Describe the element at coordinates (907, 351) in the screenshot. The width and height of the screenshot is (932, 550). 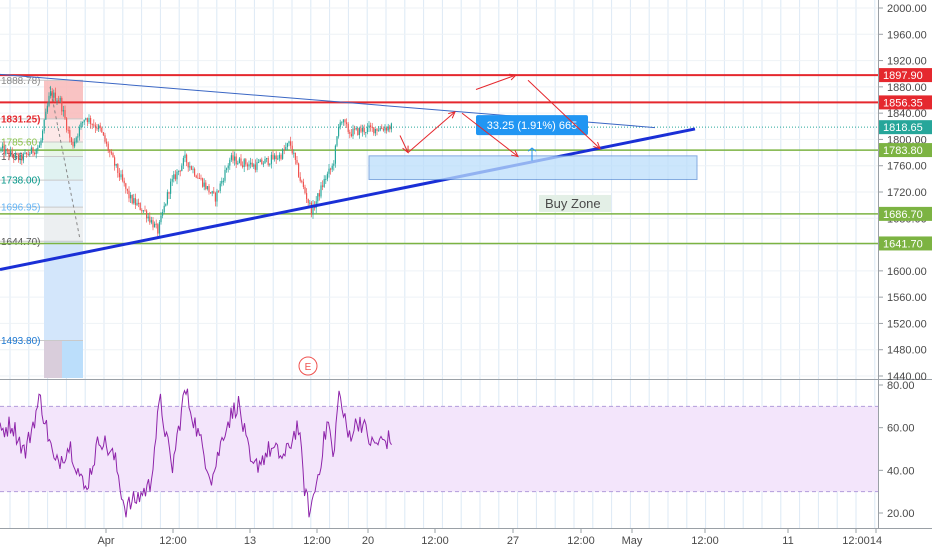
I see `y-tick-label: 1480.00` at that location.